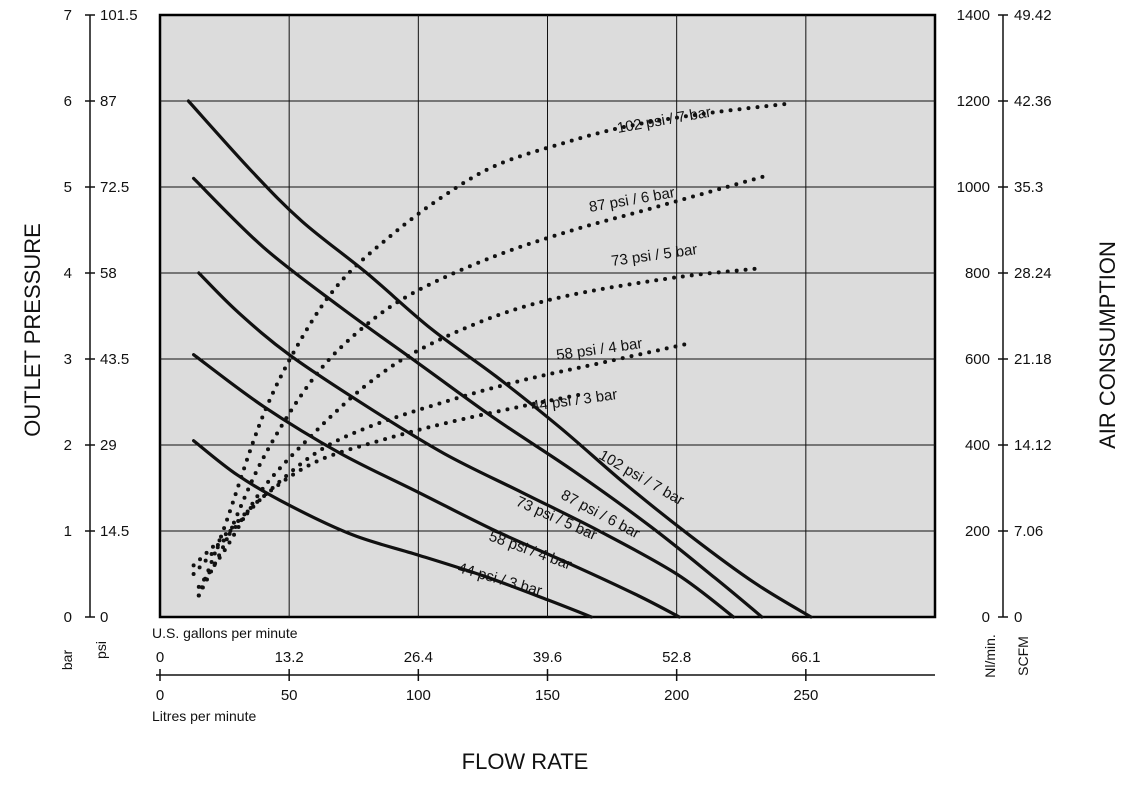 This screenshot has width=1127, height=786. Describe the element at coordinates (114, 187) in the screenshot. I see `y-left-psi-tick-label: 72.5` at that location.